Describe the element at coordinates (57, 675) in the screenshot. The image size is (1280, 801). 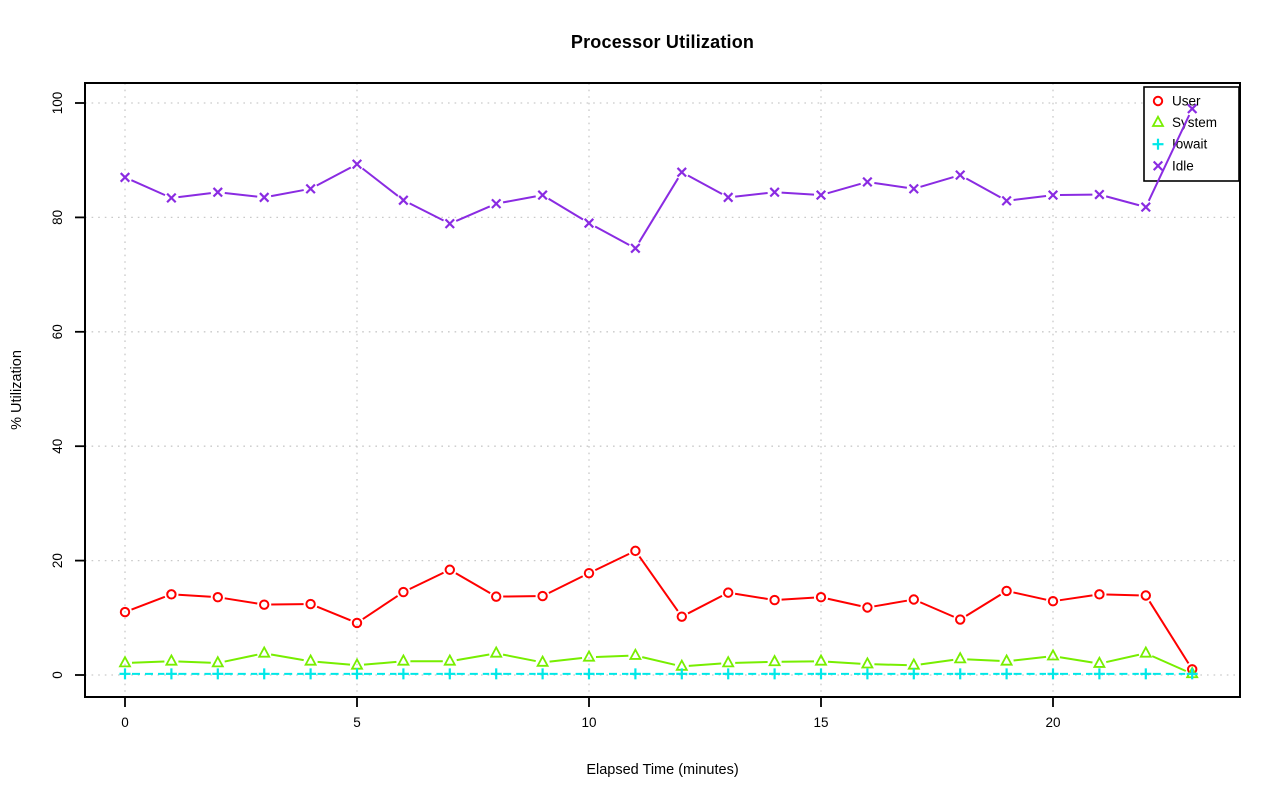
I see `y-tick-label: 0` at that location.